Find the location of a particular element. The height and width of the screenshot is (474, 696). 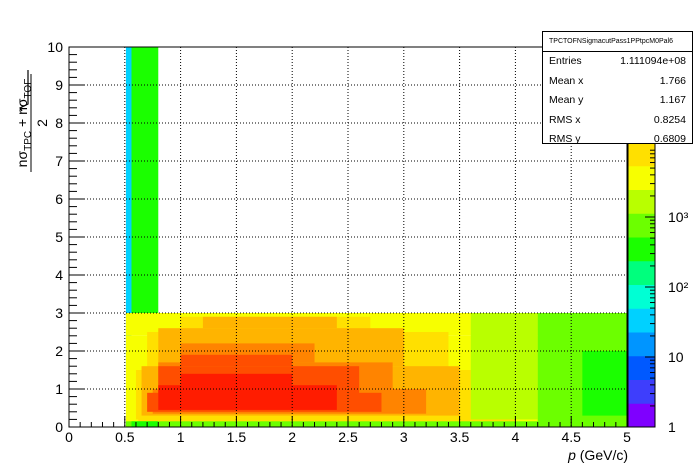

stats-label: RMS y is located at coordinates (565, 139).